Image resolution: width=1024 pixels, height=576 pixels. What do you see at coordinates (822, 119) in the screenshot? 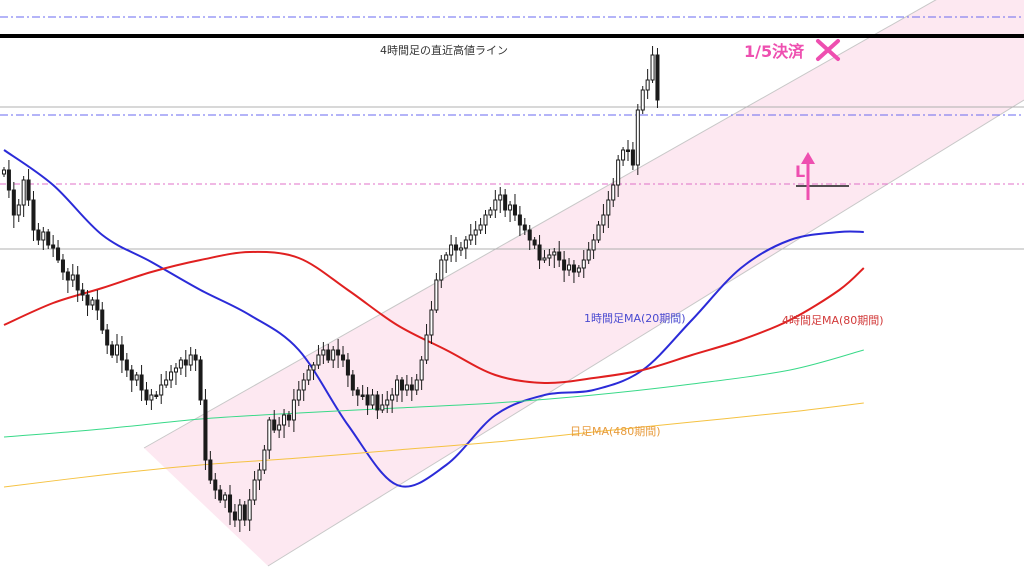
I see `trade-markers` at bounding box center [822, 119].